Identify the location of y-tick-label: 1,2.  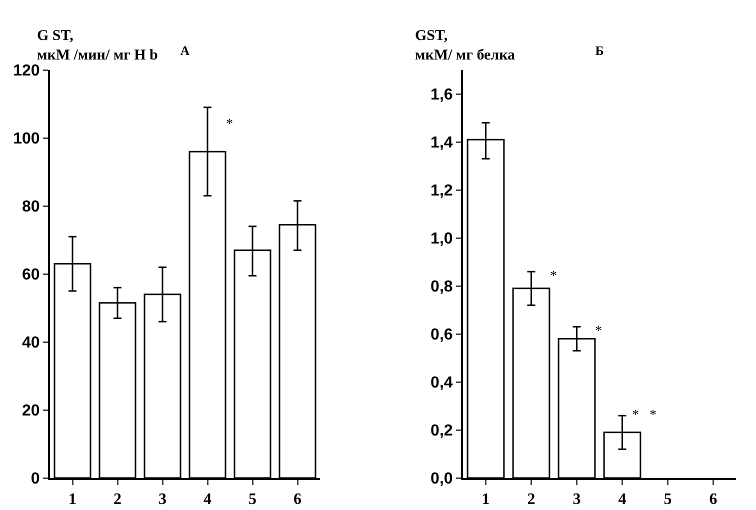
(441, 191).